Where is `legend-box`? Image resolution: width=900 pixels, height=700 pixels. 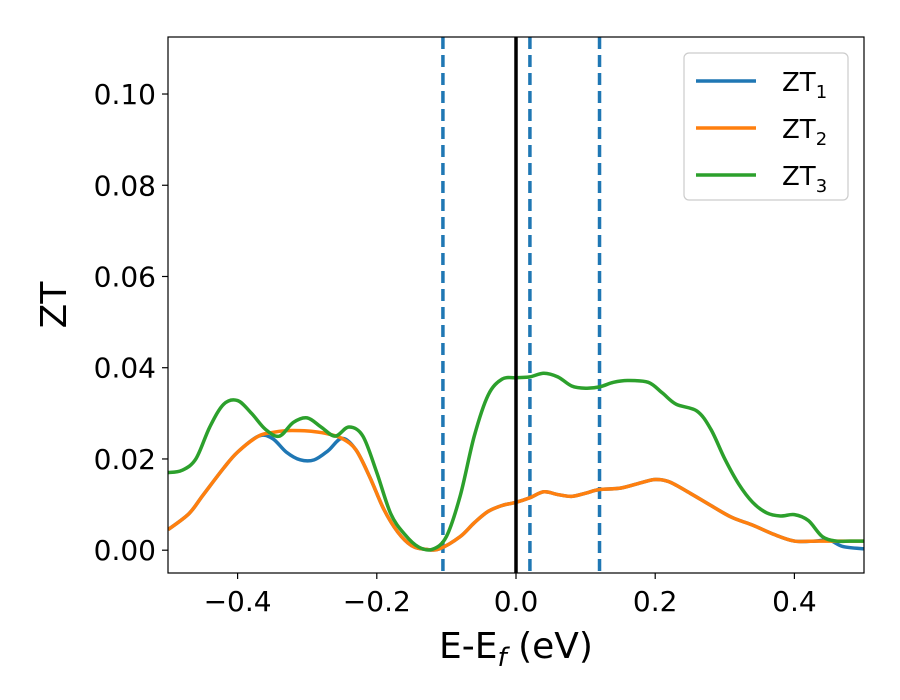 legend-box is located at coordinates (766, 126).